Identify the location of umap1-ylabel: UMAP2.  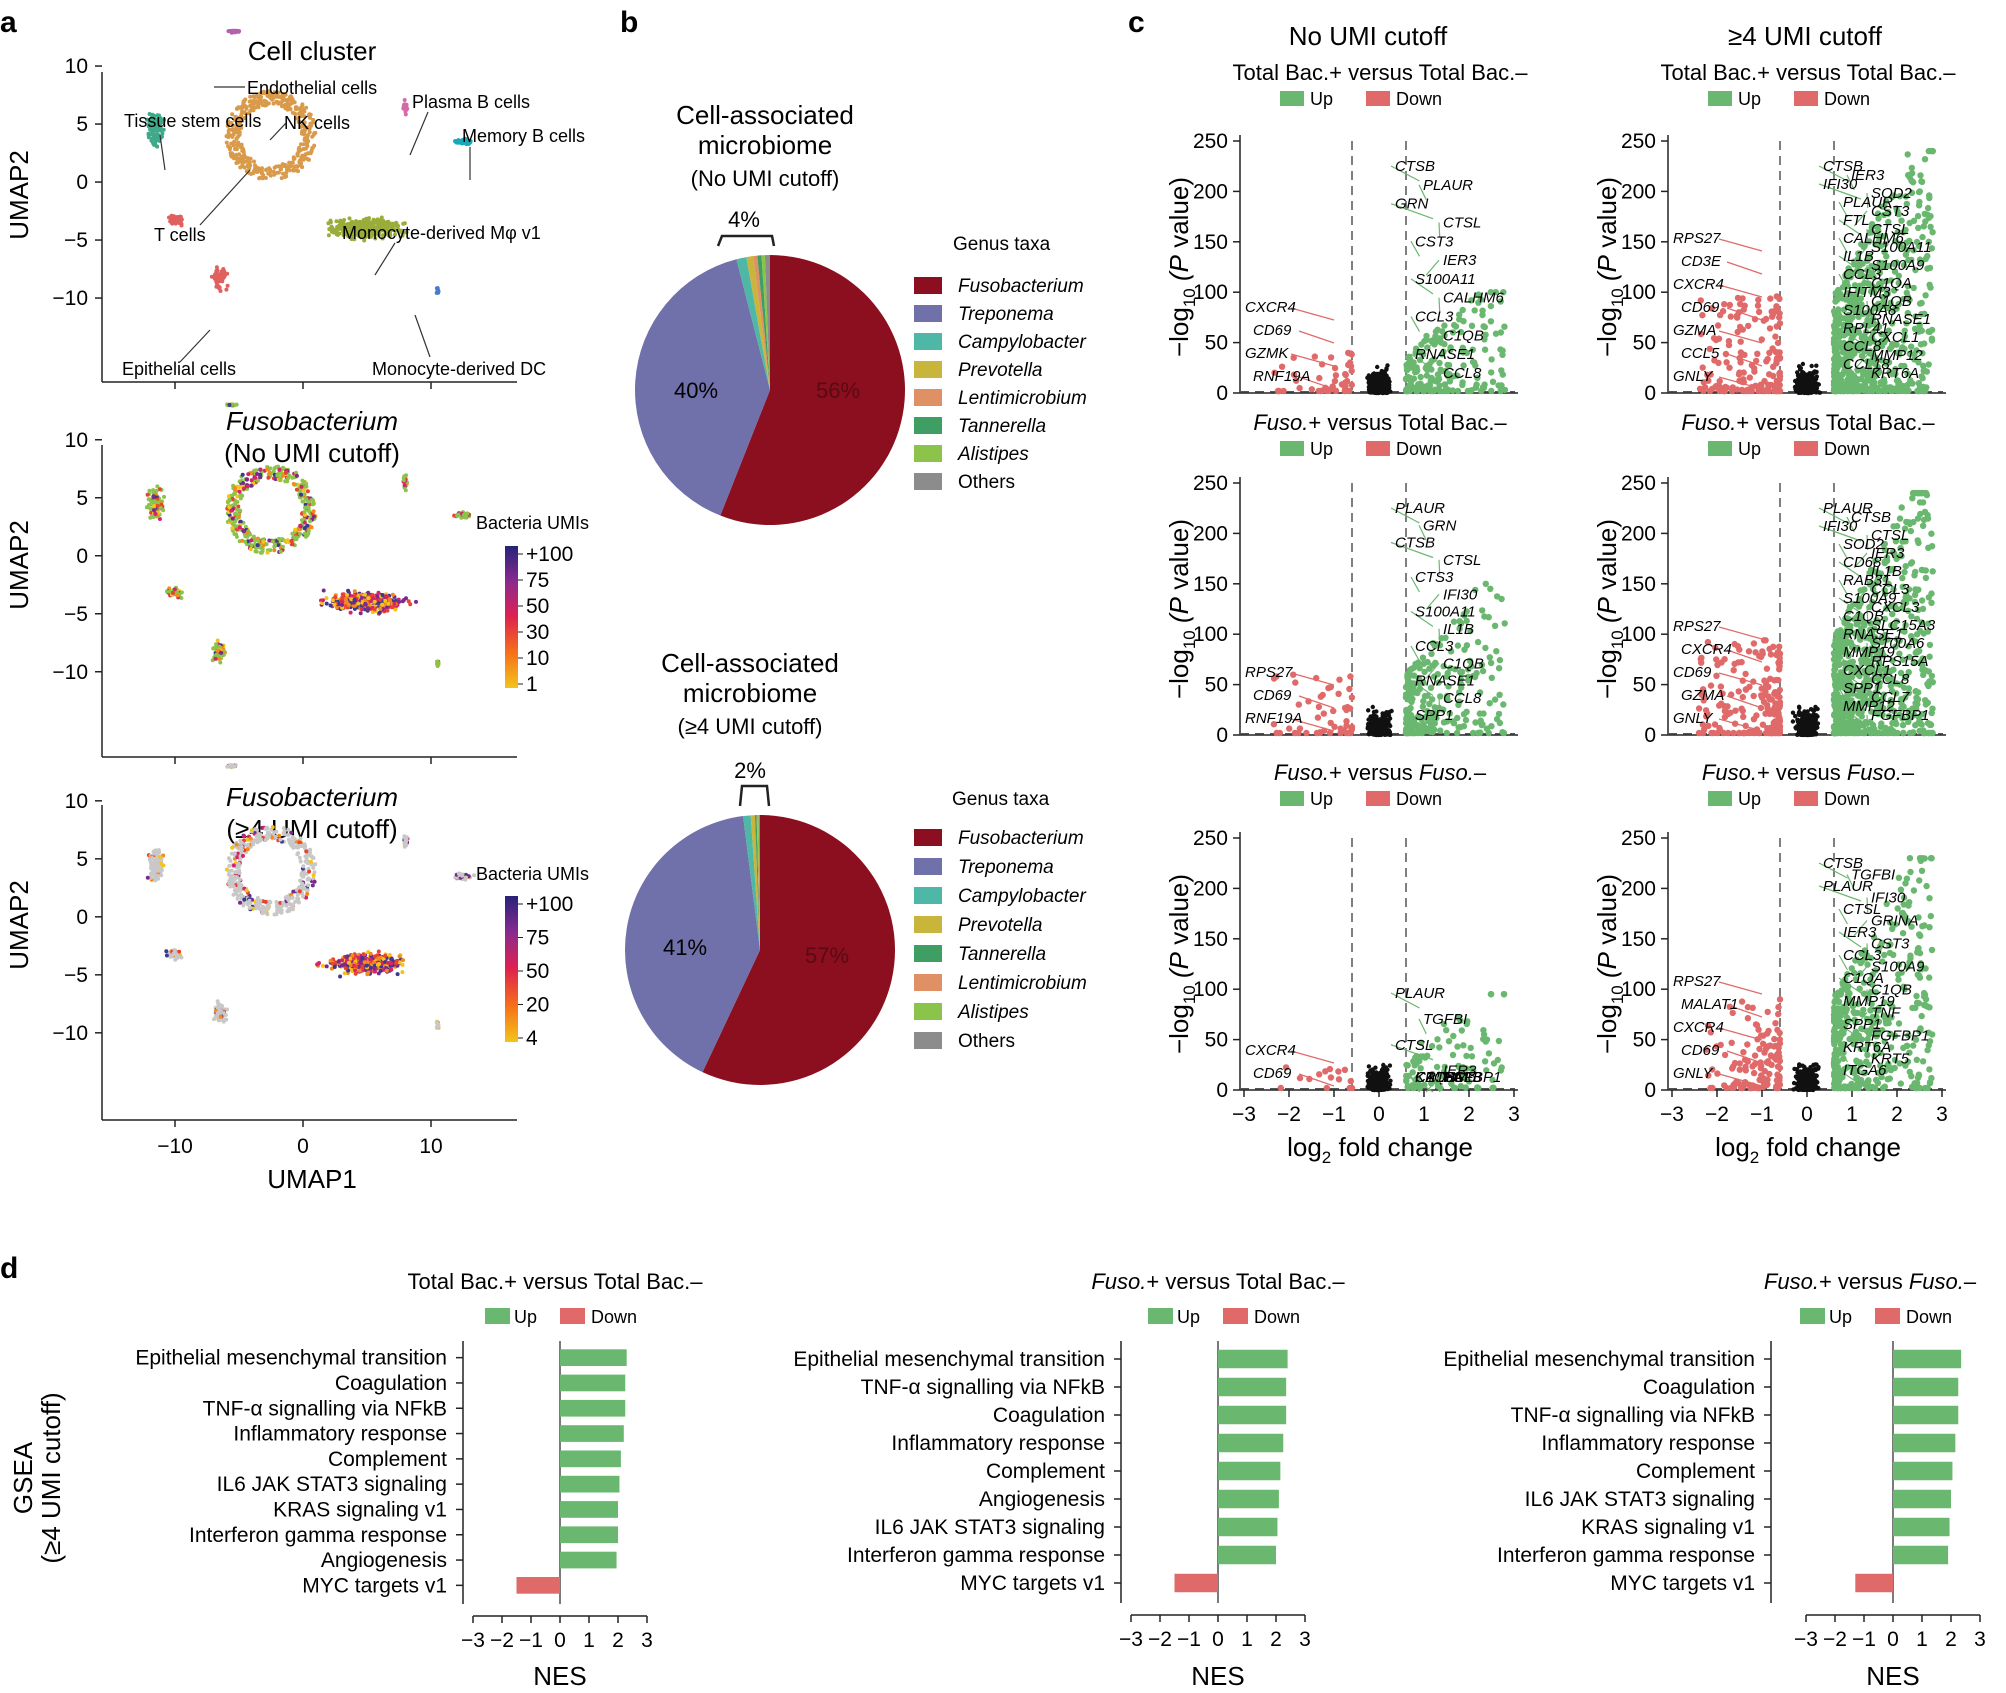
(19, 195).